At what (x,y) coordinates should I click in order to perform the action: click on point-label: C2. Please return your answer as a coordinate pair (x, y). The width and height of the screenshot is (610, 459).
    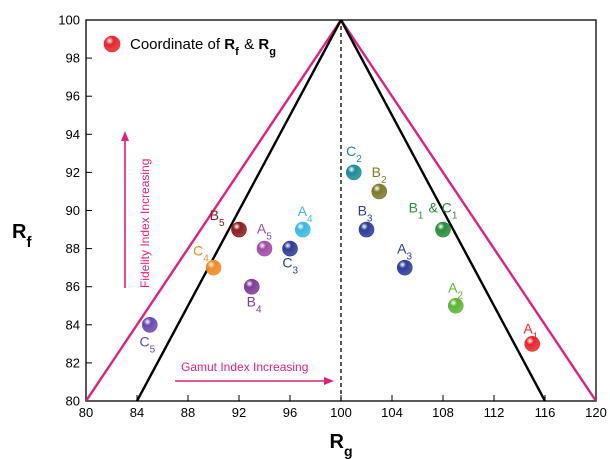
    Looking at the image, I should click on (354, 154).